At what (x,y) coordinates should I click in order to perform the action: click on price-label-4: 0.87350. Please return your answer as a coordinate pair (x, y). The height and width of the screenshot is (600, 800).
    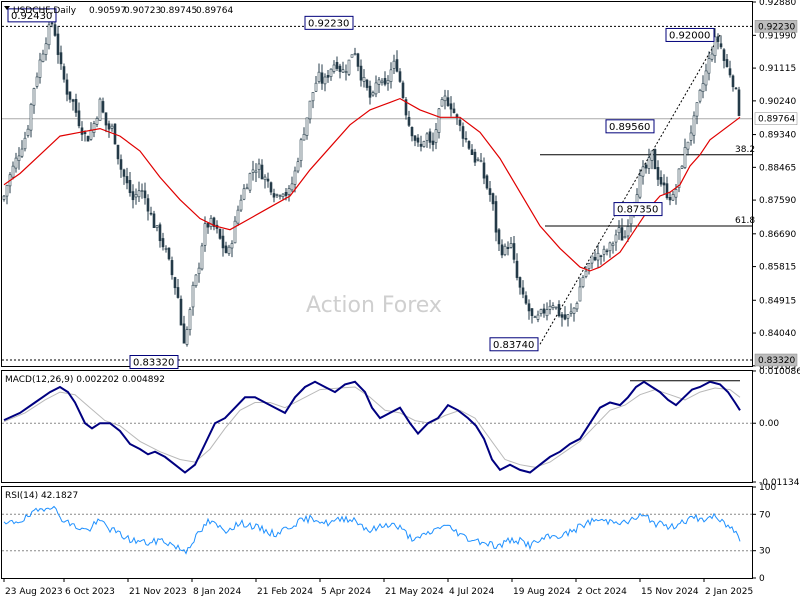
    Looking at the image, I should click on (637, 210).